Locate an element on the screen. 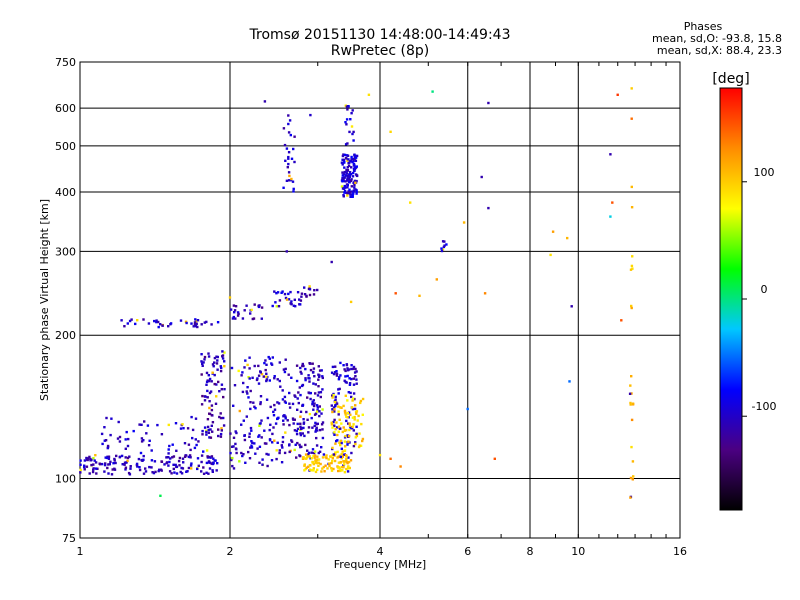  y-tick-label: 100 is located at coordinates (65, 479).